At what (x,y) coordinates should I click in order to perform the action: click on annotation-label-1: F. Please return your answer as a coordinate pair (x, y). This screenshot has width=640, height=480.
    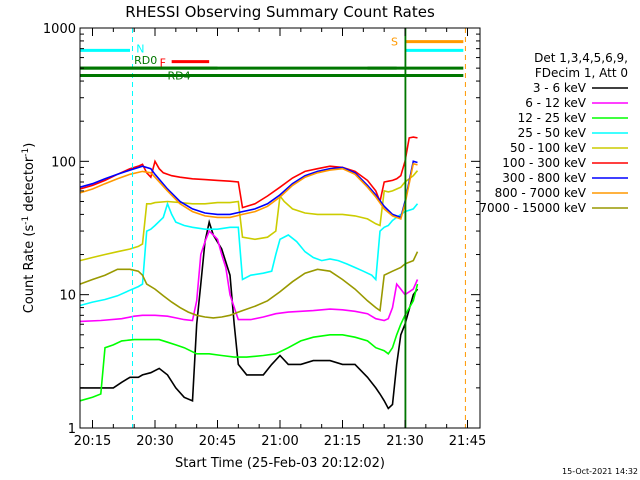
    Looking at the image, I should click on (163, 63).